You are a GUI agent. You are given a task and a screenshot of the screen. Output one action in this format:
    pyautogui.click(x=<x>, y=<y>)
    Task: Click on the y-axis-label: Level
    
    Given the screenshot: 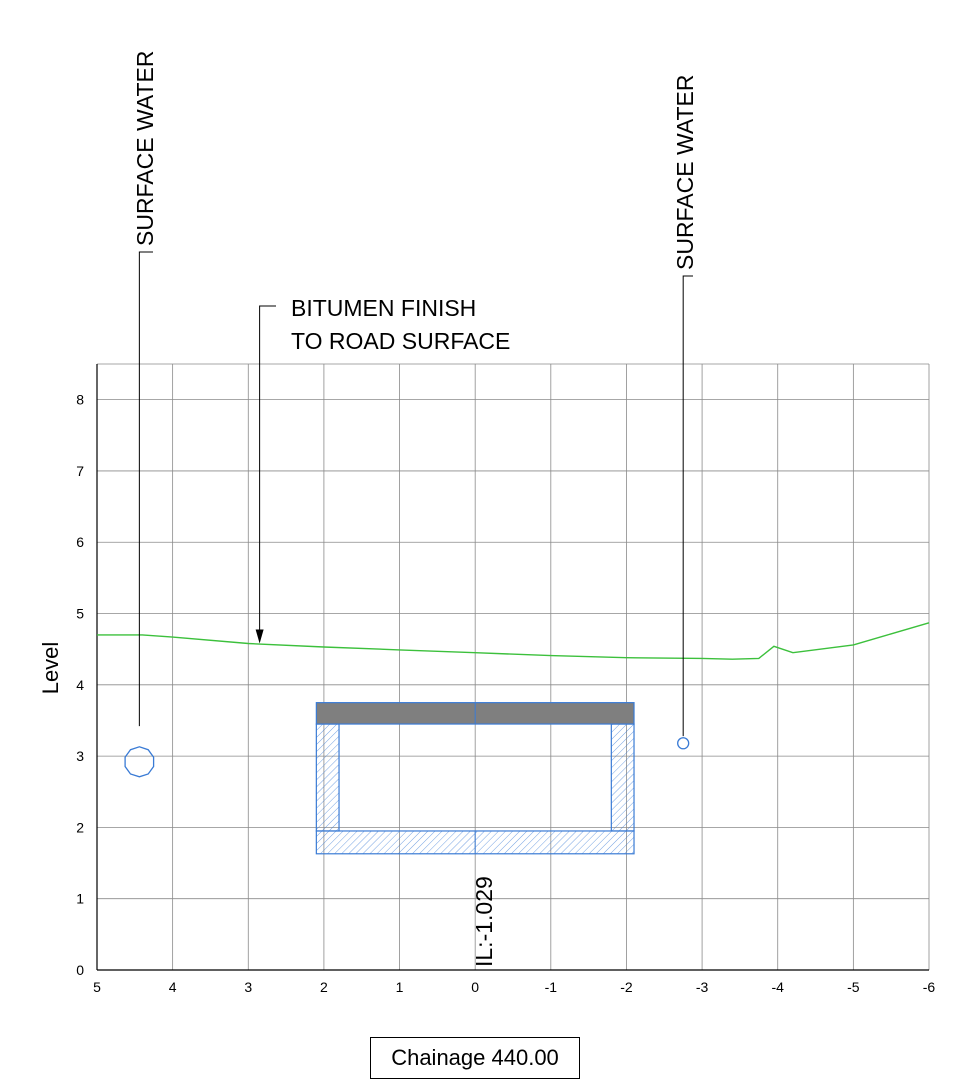 What is the action you would take?
    pyautogui.click(x=50, y=668)
    